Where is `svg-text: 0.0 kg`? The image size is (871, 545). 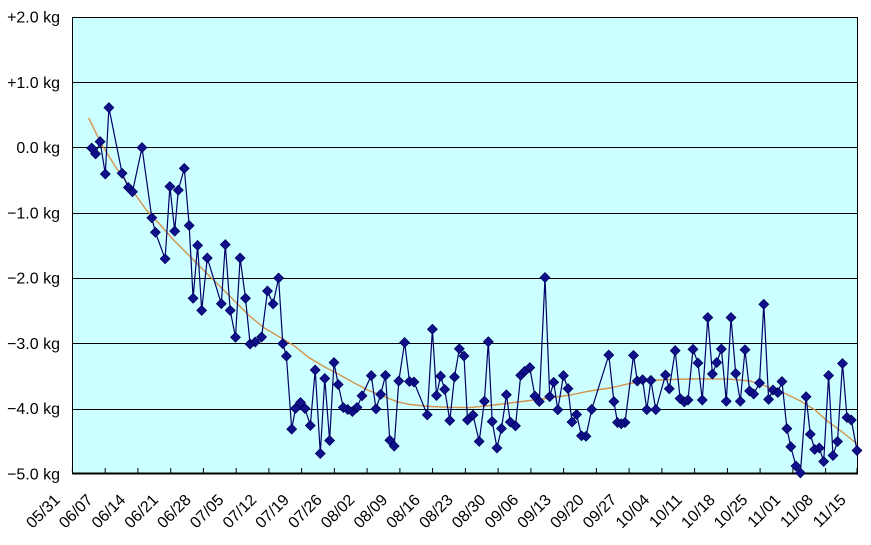 svg-text: 0.0 kg is located at coordinates (38, 148).